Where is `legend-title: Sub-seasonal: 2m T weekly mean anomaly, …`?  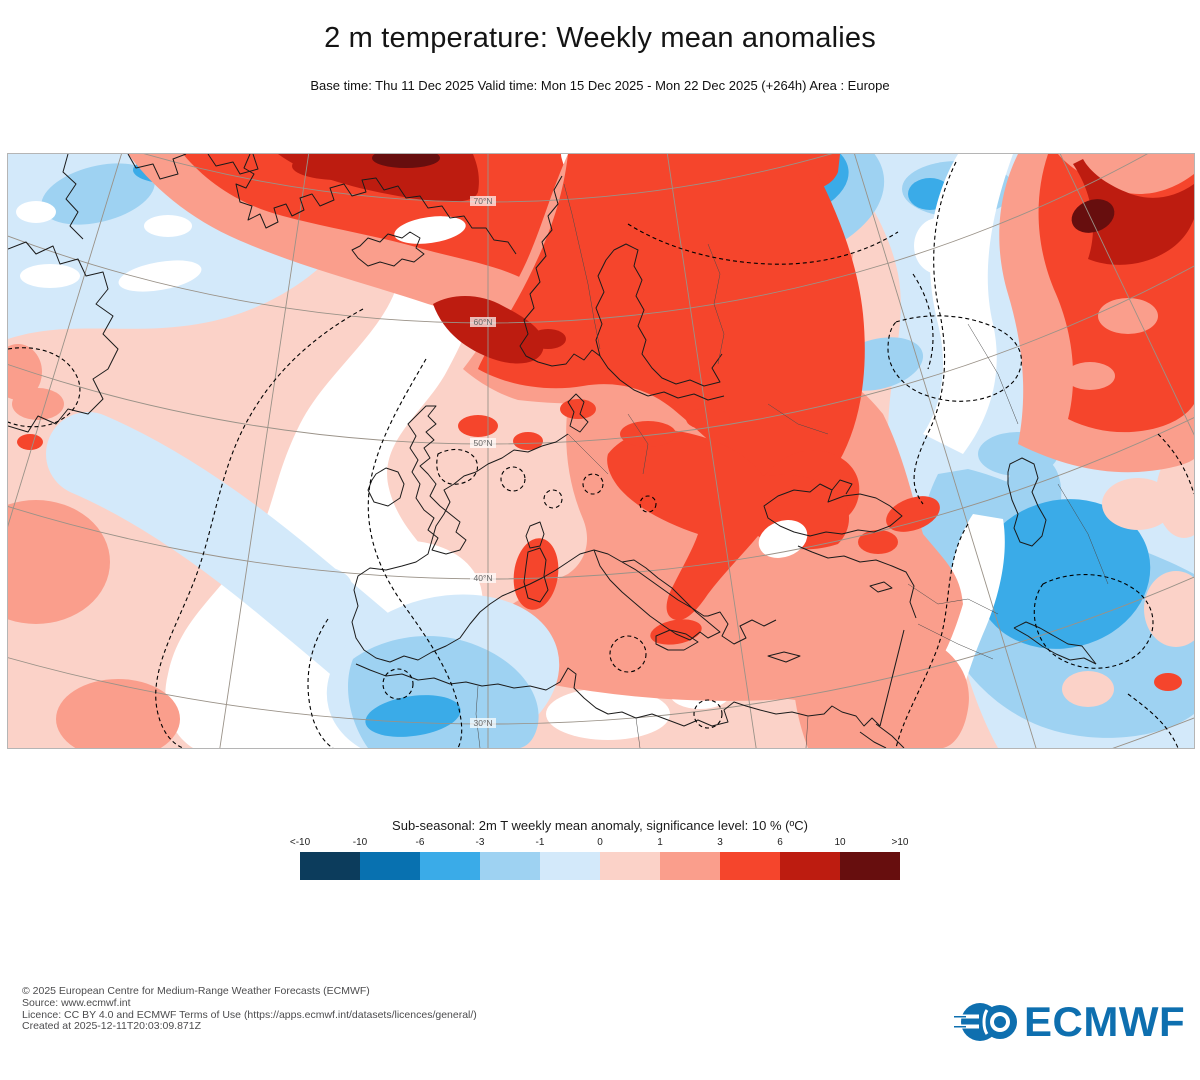 legend-title: Sub-seasonal: 2m T weekly mean anomaly, … is located at coordinates (600, 825).